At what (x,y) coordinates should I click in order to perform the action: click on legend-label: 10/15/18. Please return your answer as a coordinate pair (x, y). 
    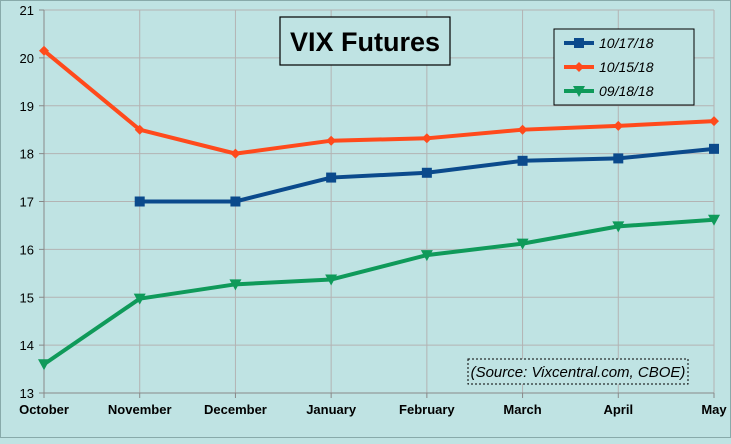
    Looking at the image, I should click on (626, 67).